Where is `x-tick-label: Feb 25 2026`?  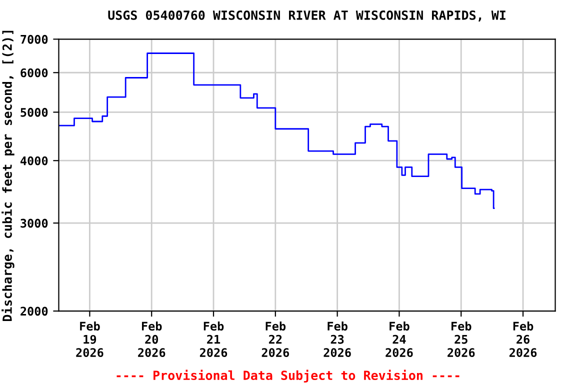
x-tick-label: Feb 25 2026 is located at coordinates (461, 339).